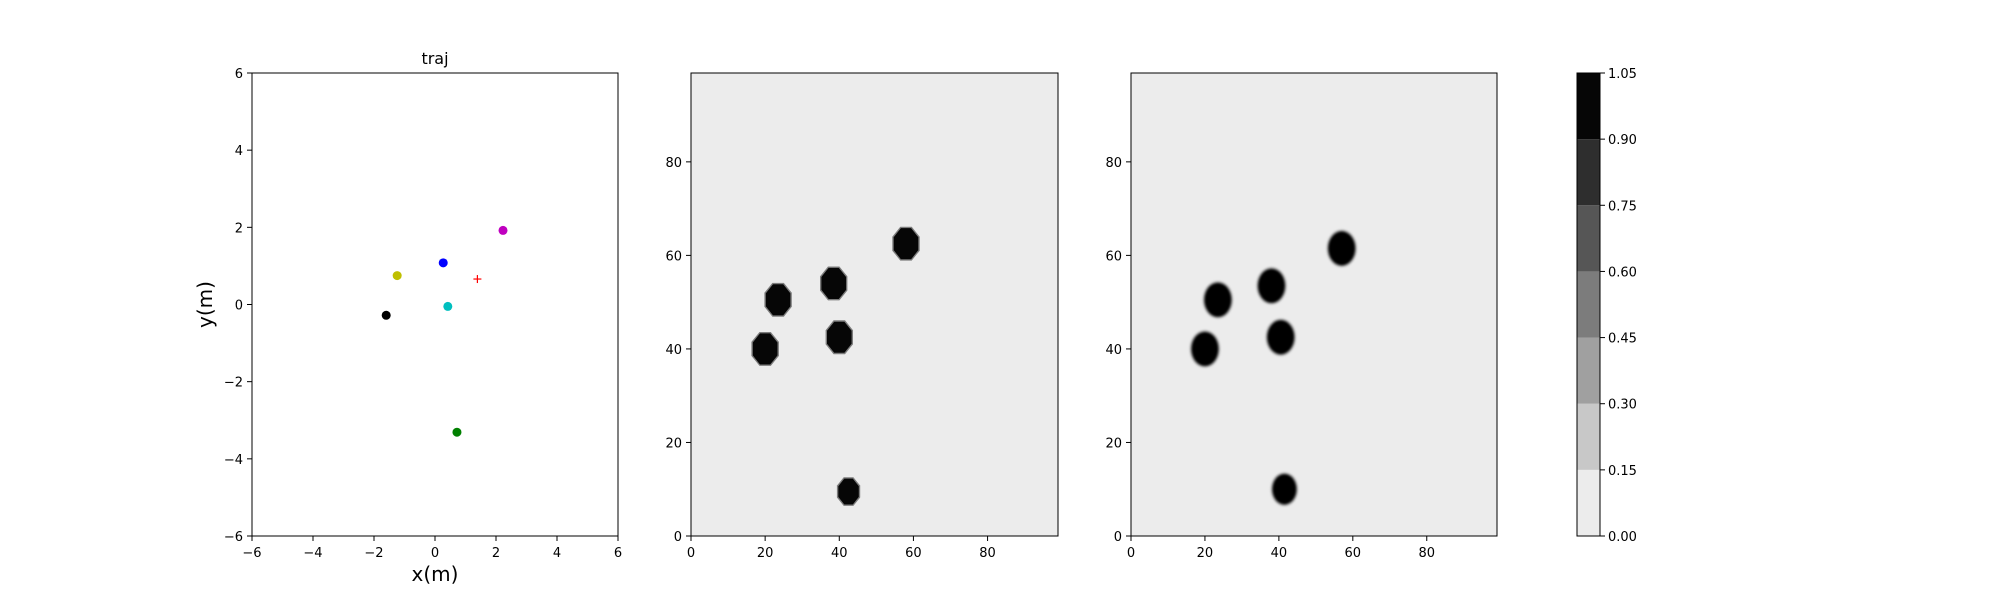  What do you see at coordinates (691, 553) in the screenshot?
I see `map-left-x-tick-label: 0` at bounding box center [691, 553].